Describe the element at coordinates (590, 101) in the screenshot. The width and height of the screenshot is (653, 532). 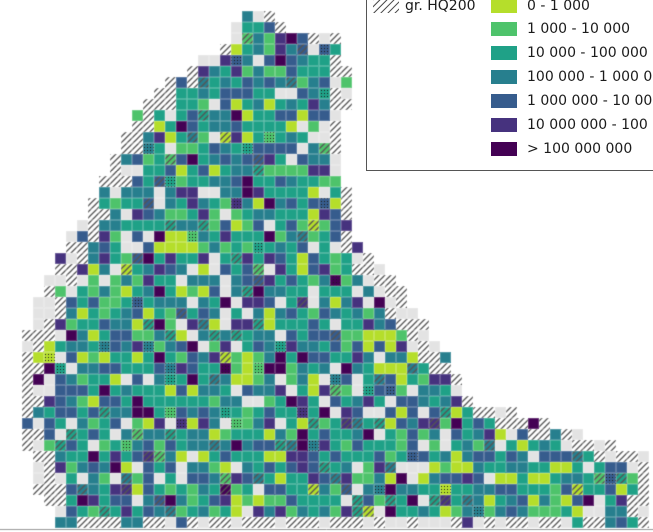
I see `legend-label: 1 000 000 - 10 00` at that location.